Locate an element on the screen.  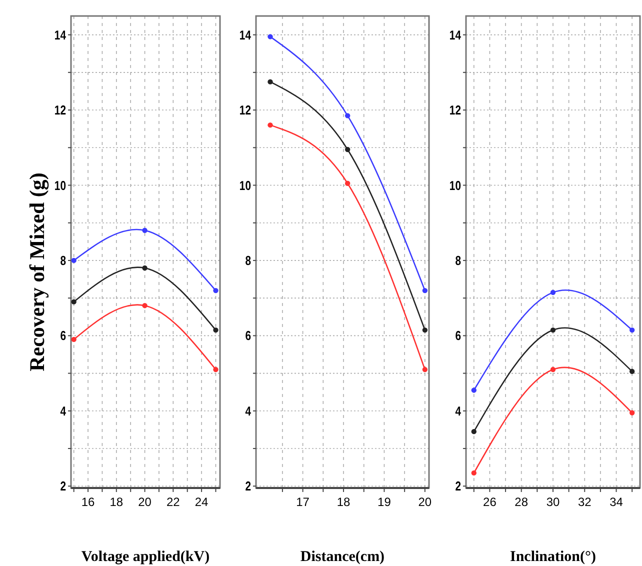
x-axis-title: Distance(cm) is located at coordinates (342, 557).